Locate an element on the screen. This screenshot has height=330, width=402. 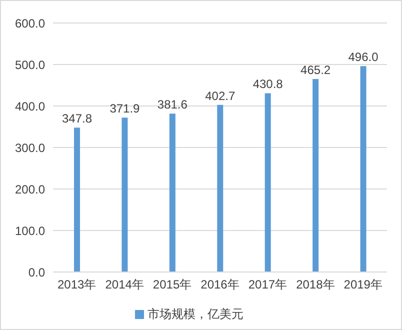
x-tick-label: 2019年 is located at coordinates (363, 285).